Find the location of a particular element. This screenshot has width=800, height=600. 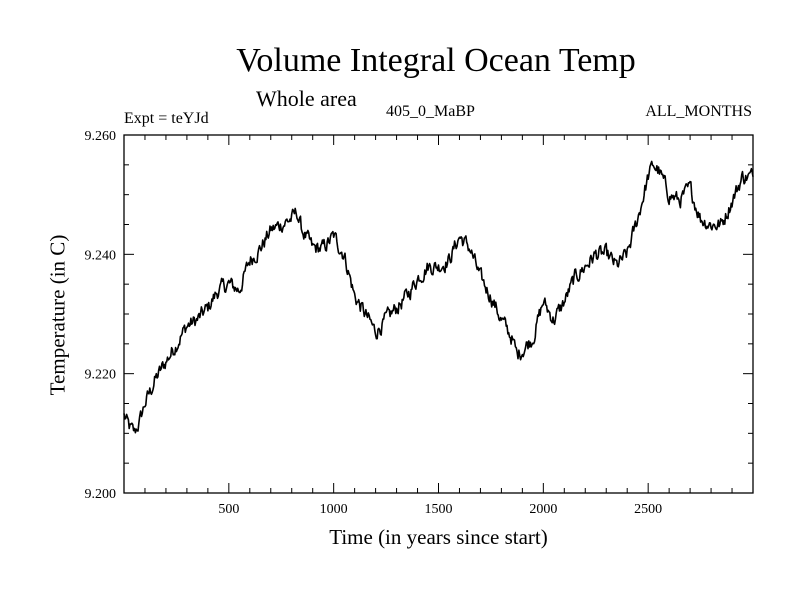

run-id-label: 405_0_MaBP is located at coordinates (430, 111).